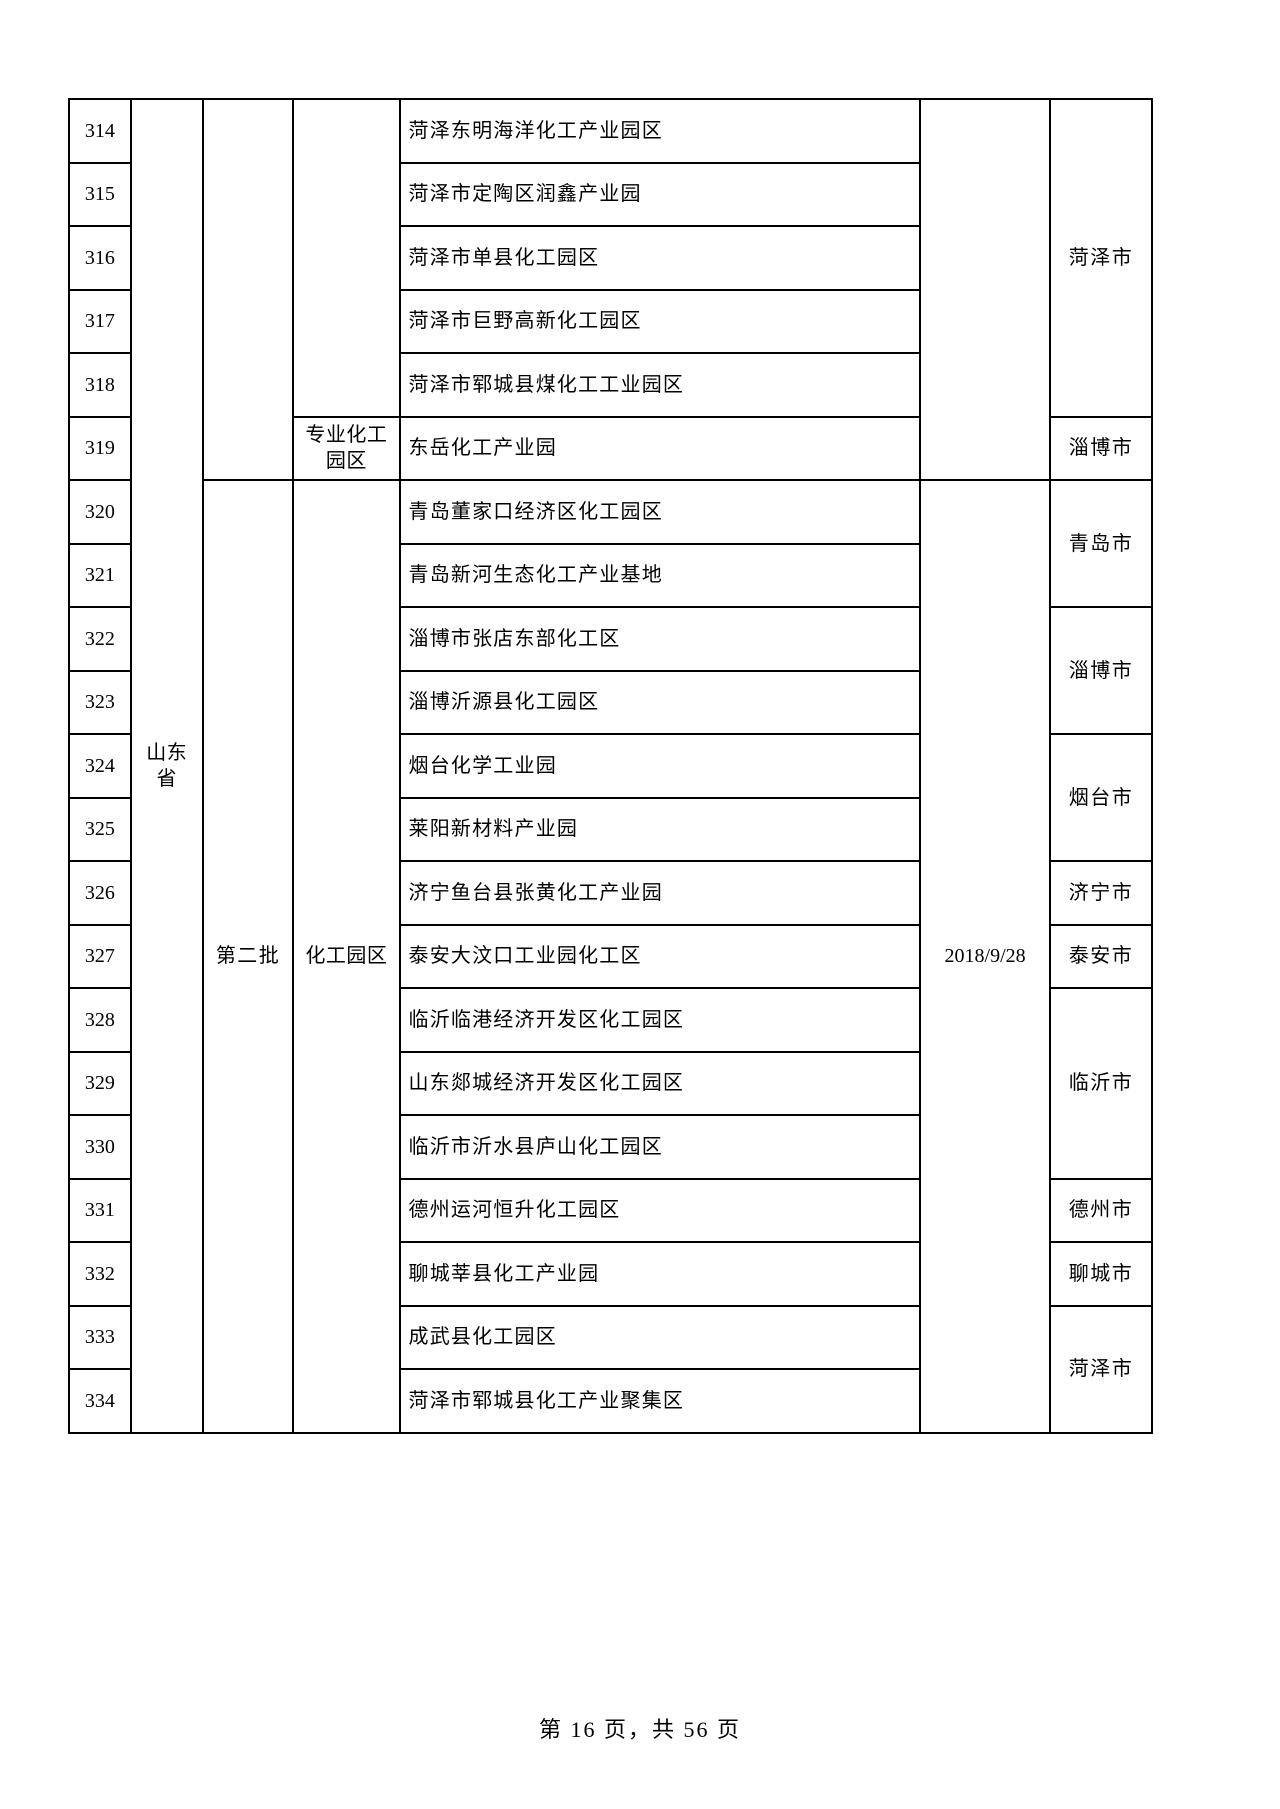  I want to click on row-index: 329, so click(100, 1083).